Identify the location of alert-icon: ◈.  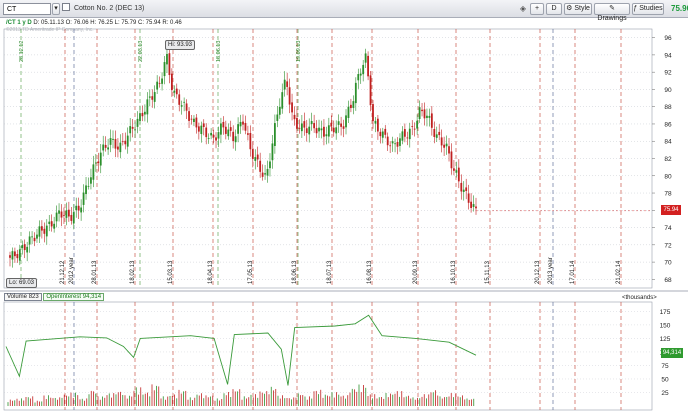
(523, 8).